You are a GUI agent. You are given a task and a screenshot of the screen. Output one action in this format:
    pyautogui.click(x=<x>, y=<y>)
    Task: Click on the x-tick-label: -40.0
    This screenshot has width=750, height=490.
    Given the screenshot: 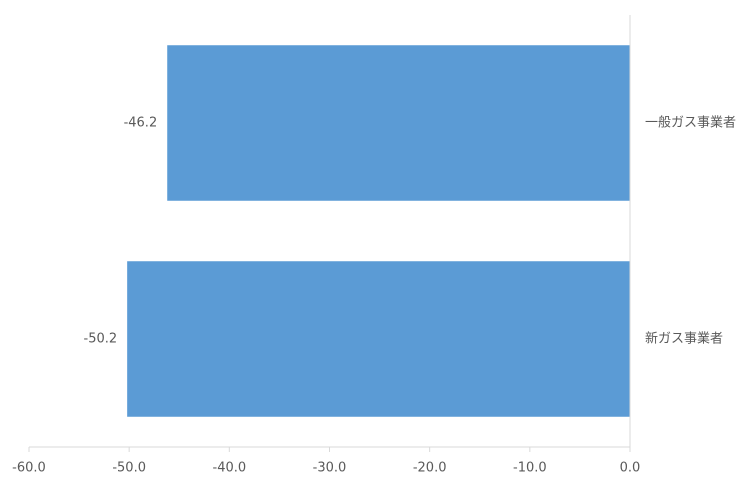 What is the action you would take?
    pyautogui.click(x=230, y=468)
    